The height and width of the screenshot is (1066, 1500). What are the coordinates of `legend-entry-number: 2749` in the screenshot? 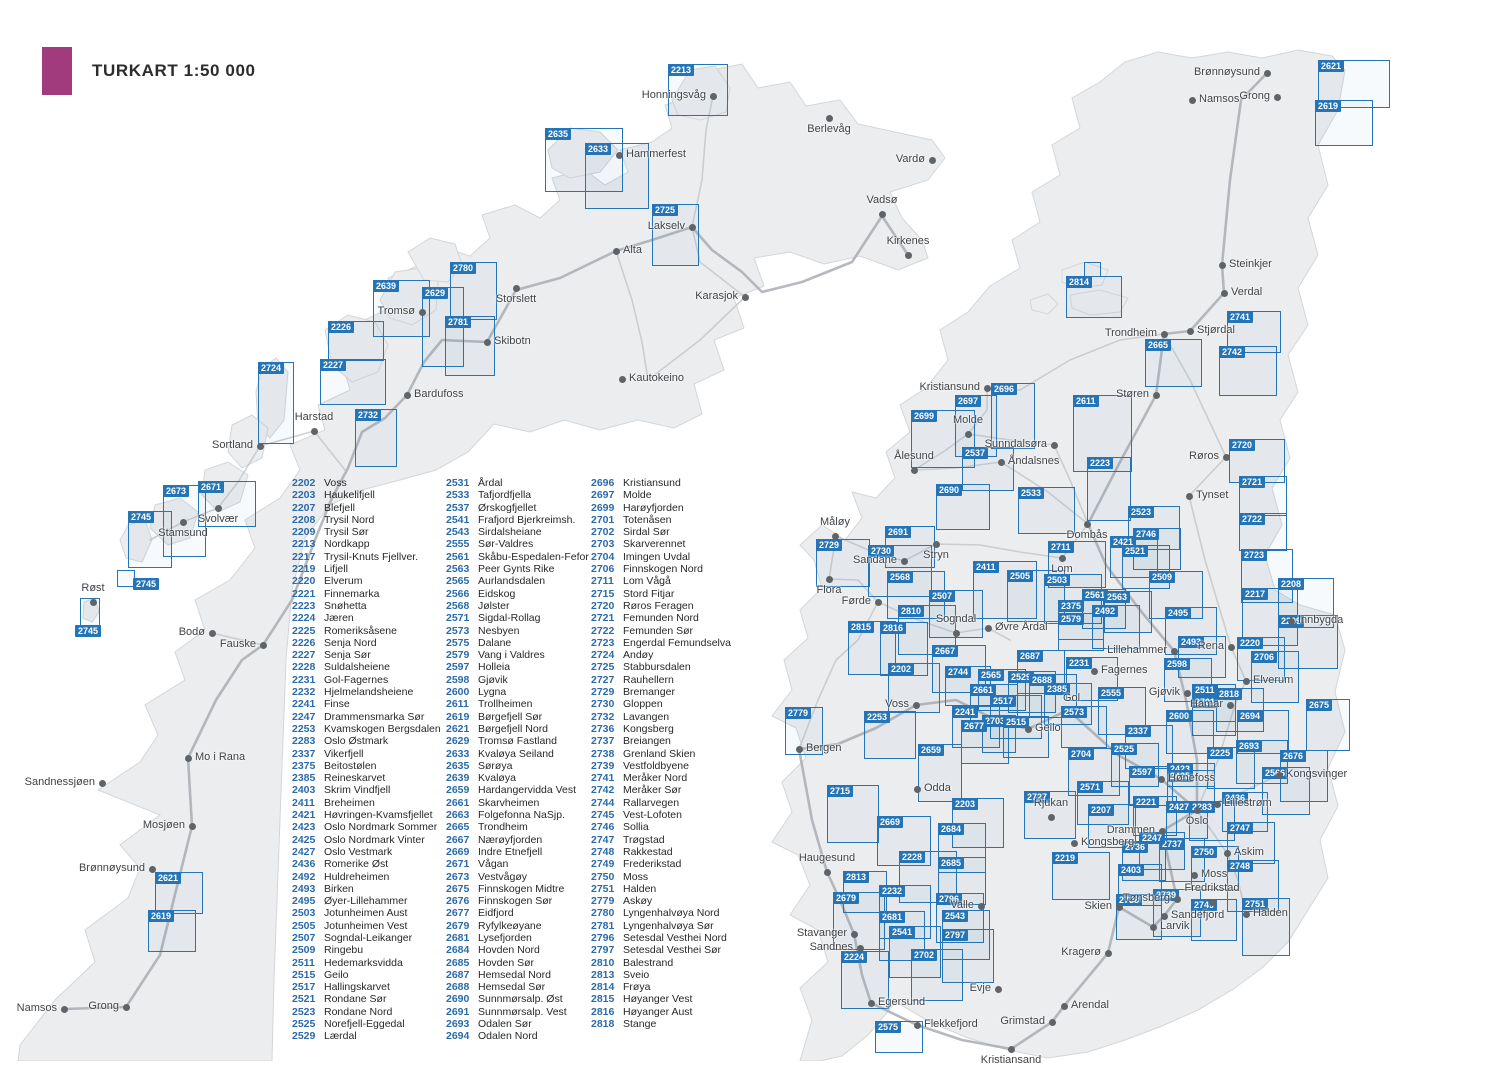 It's located at (603, 864).